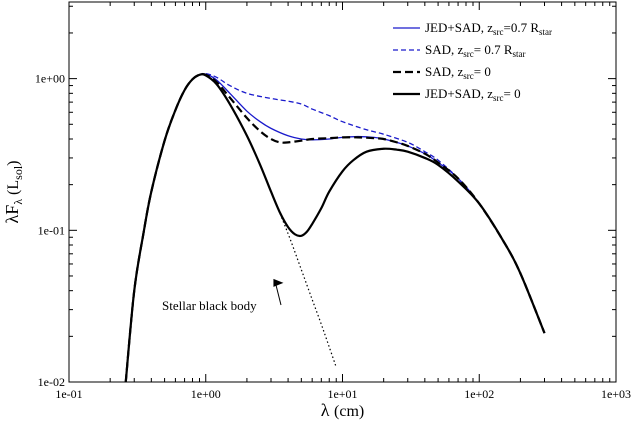  What do you see at coordinates (325, 410) in the screenshot?
I see `x-axis-title-main: λ` at bounding box center [325, 410].